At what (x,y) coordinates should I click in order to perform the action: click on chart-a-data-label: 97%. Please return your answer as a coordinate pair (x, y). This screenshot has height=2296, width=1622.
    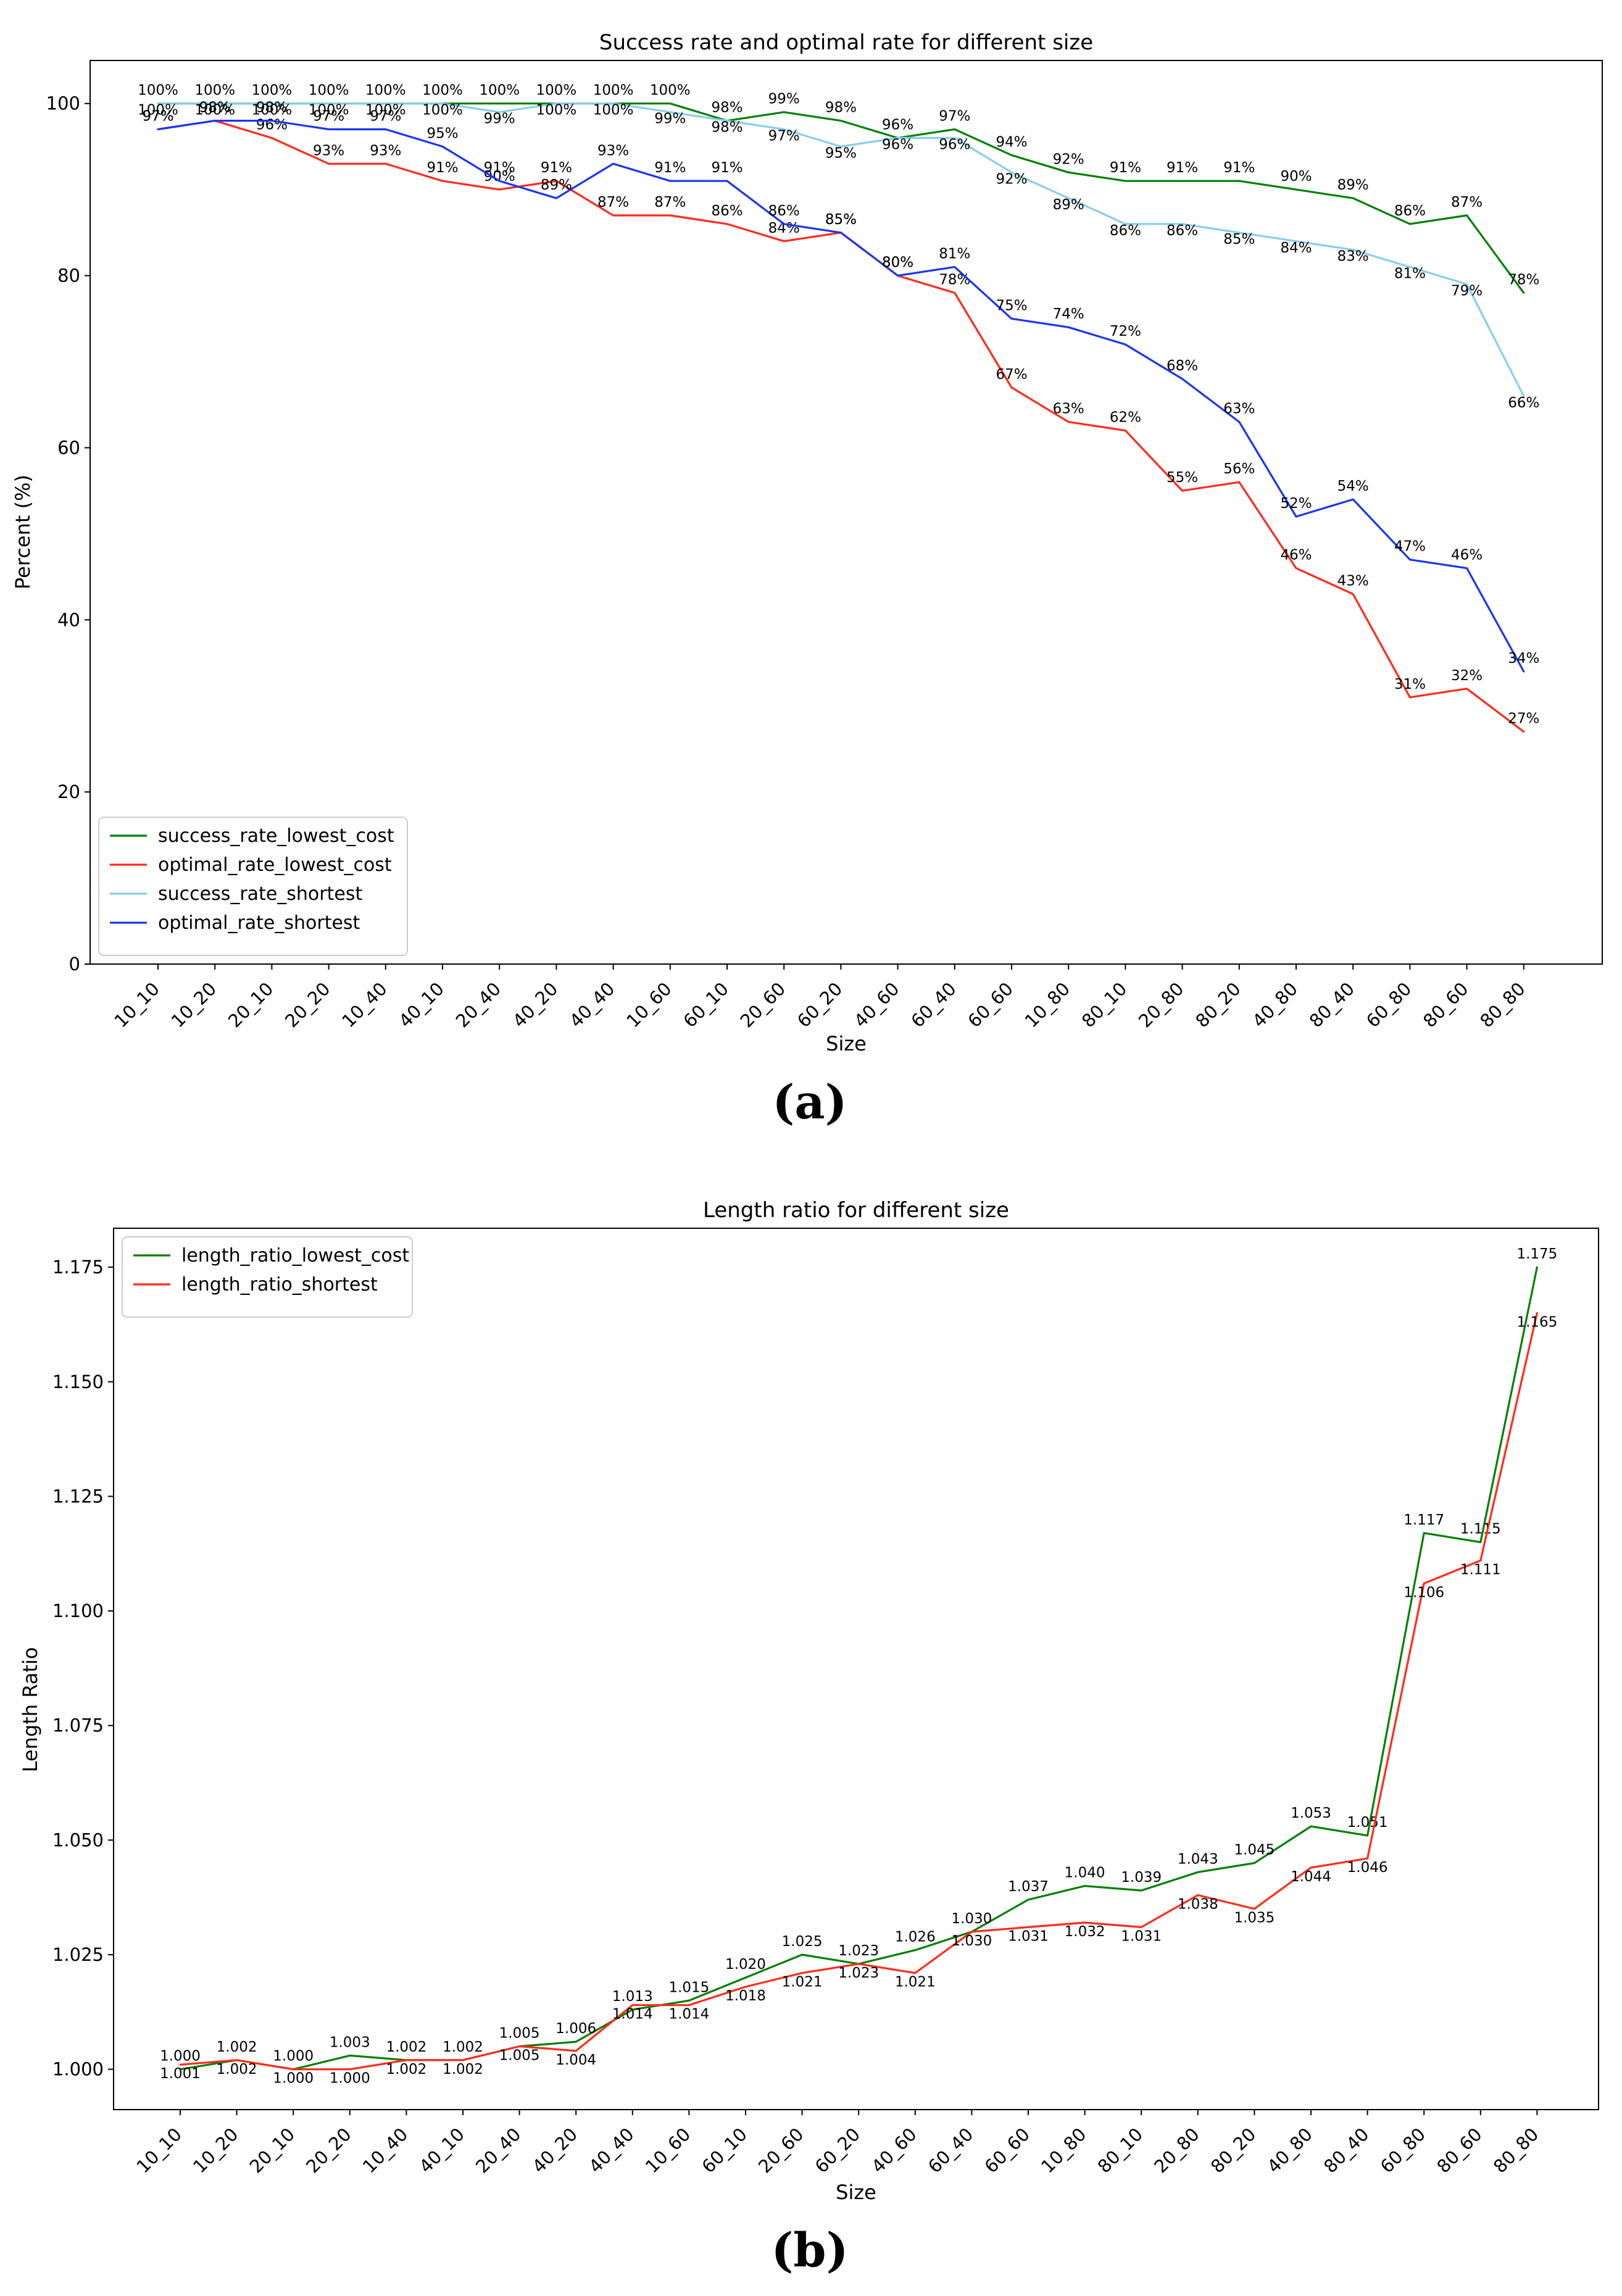
    Looking at the image, I should click on (784, 136).